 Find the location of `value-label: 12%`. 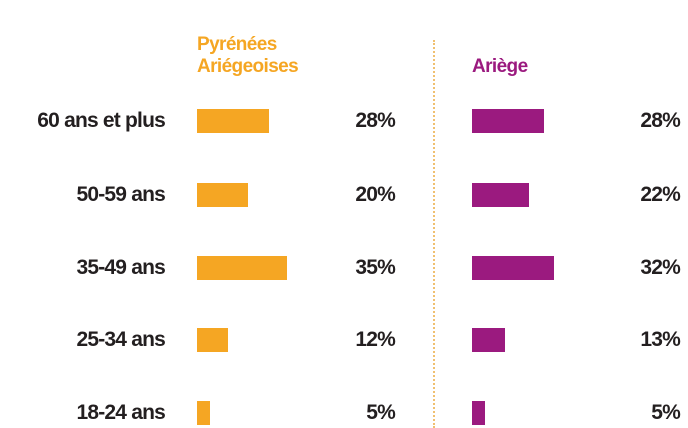

value-label: 12% is located at coordinates (375, 339).